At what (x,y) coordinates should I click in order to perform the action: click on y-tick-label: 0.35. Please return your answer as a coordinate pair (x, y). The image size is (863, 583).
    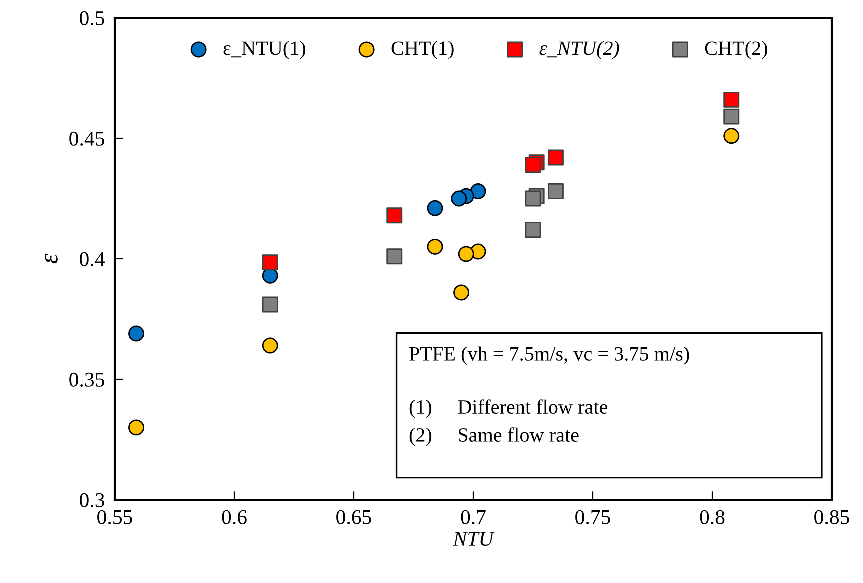
    Looking at the image, I should click on (87, 380).